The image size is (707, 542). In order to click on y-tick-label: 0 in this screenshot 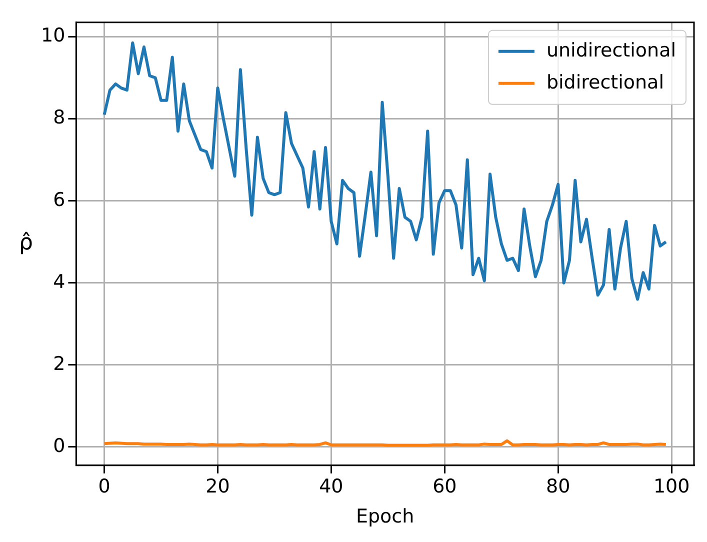, I will do `click(59, 445)`.